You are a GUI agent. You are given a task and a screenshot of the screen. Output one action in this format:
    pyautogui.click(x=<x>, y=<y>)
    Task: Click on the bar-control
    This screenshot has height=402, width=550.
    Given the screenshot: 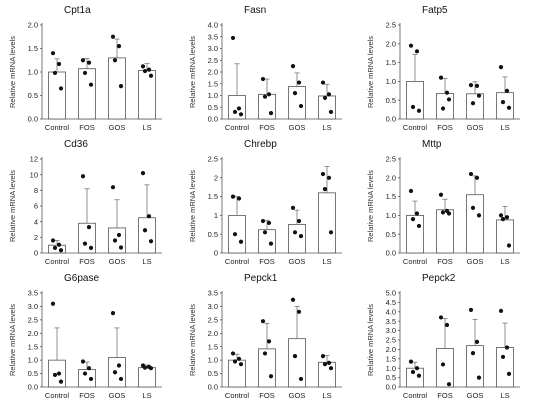 What is the action you would take?
    pyautogui.click(x=415, y=377)
    